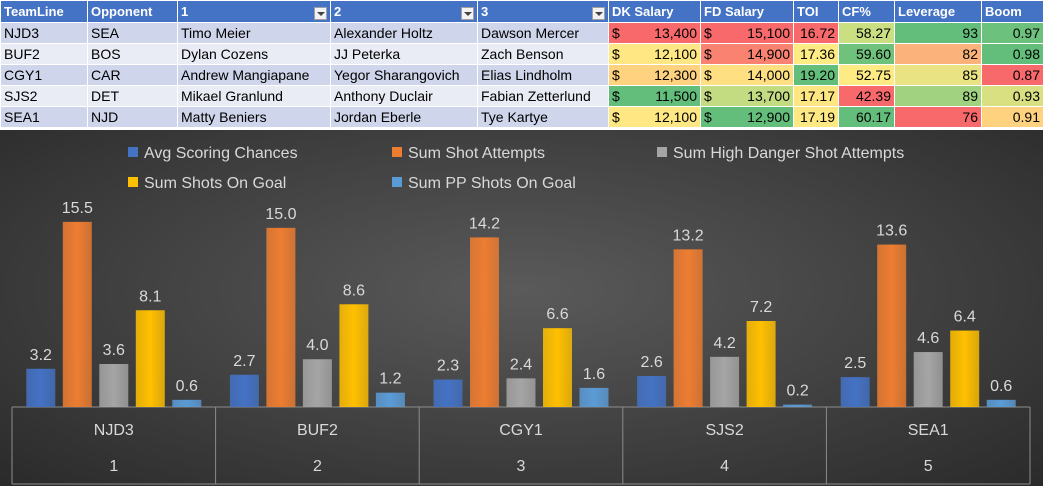  I want to click on table-cell-p2: Anthony Duclair, so click(404, 96).